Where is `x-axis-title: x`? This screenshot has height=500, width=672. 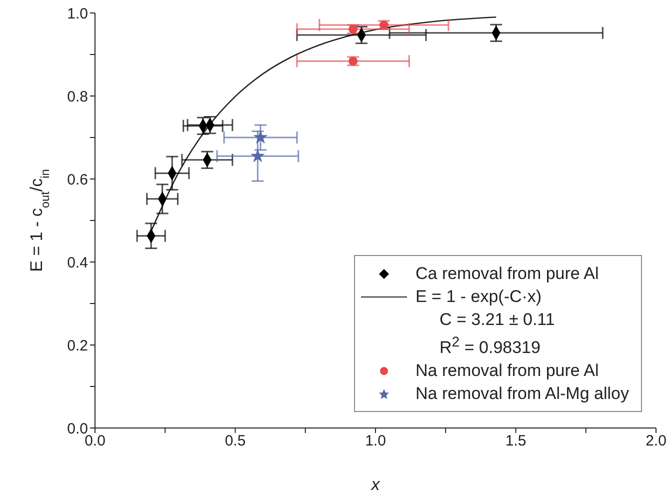 x-axis-title: x is located at coordinates (375, 484).